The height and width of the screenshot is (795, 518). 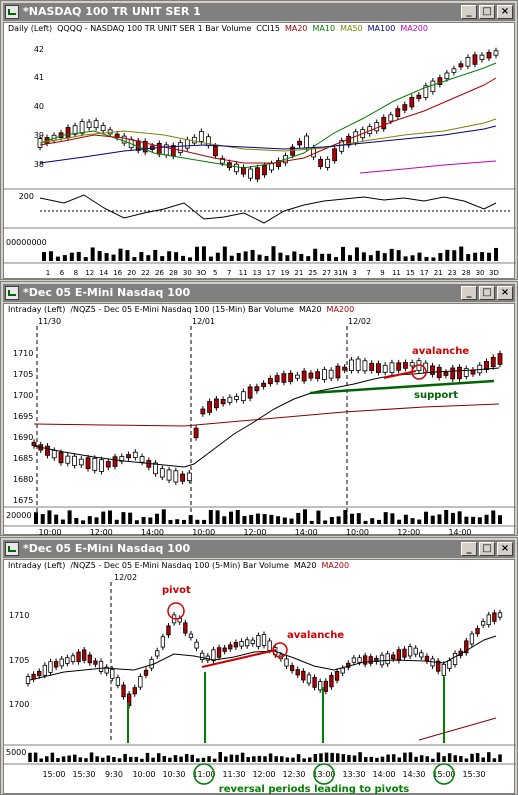 What do you see at coordinates (452, 273) in the screenshot?
I see `time-axis-label: 23` at bounding box center [452, 273].